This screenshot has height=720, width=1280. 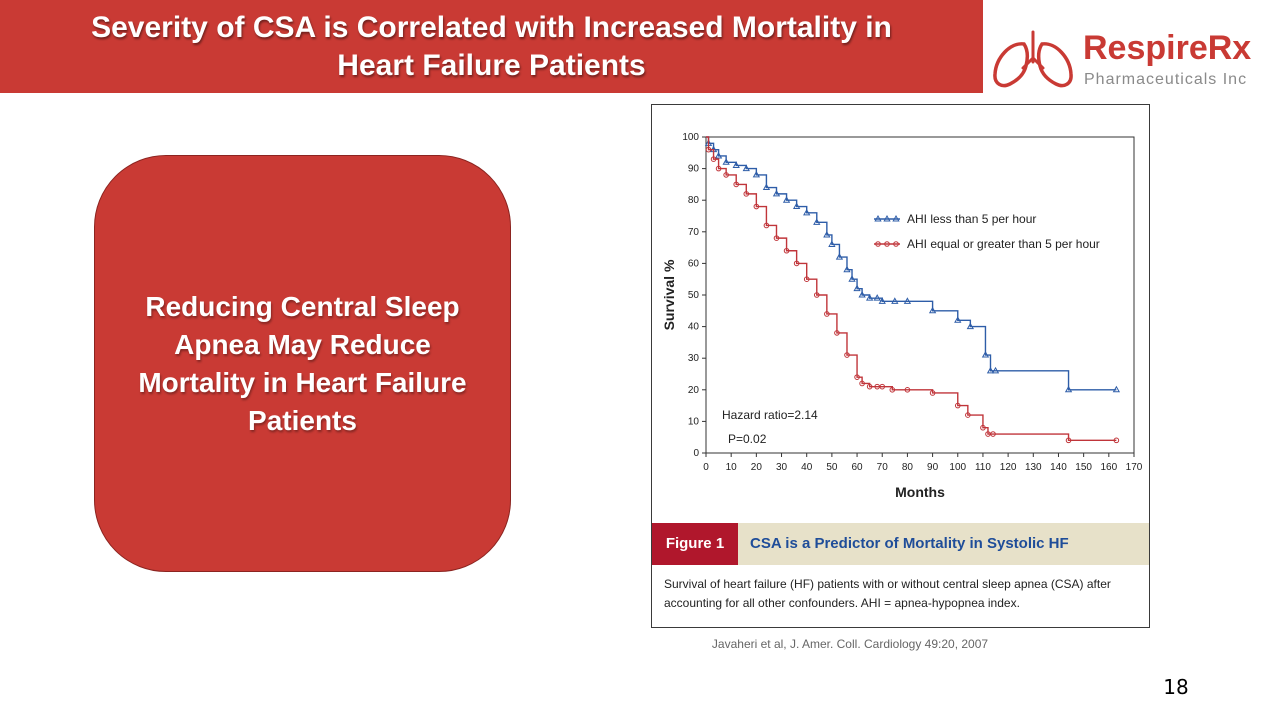 I want to click on x-tick-label: 100, so click(x=957, y=467).